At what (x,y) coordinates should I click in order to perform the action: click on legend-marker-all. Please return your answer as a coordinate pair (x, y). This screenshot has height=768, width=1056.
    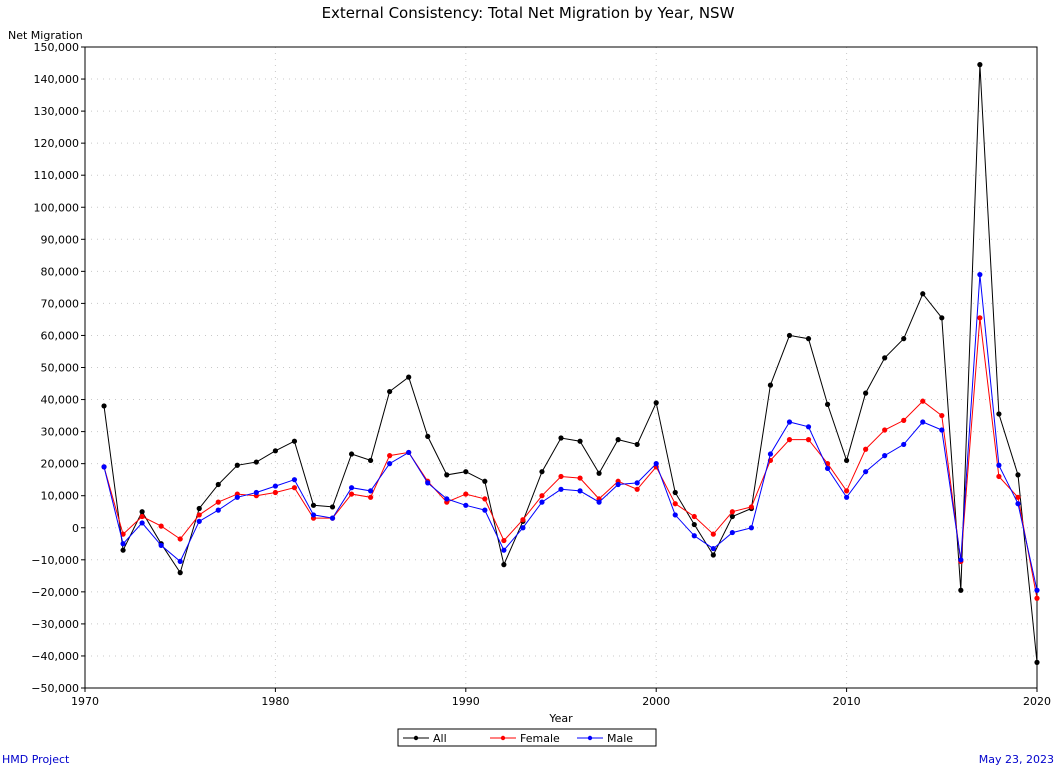
    Looking at the image, I should click on (416, 738).